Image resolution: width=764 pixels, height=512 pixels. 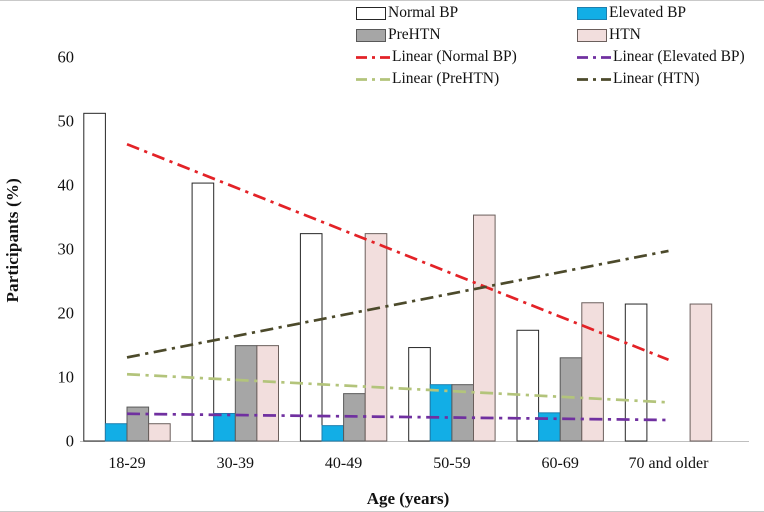 I want to click on y-tick-label-40: 40, so click(x=66, y=185).